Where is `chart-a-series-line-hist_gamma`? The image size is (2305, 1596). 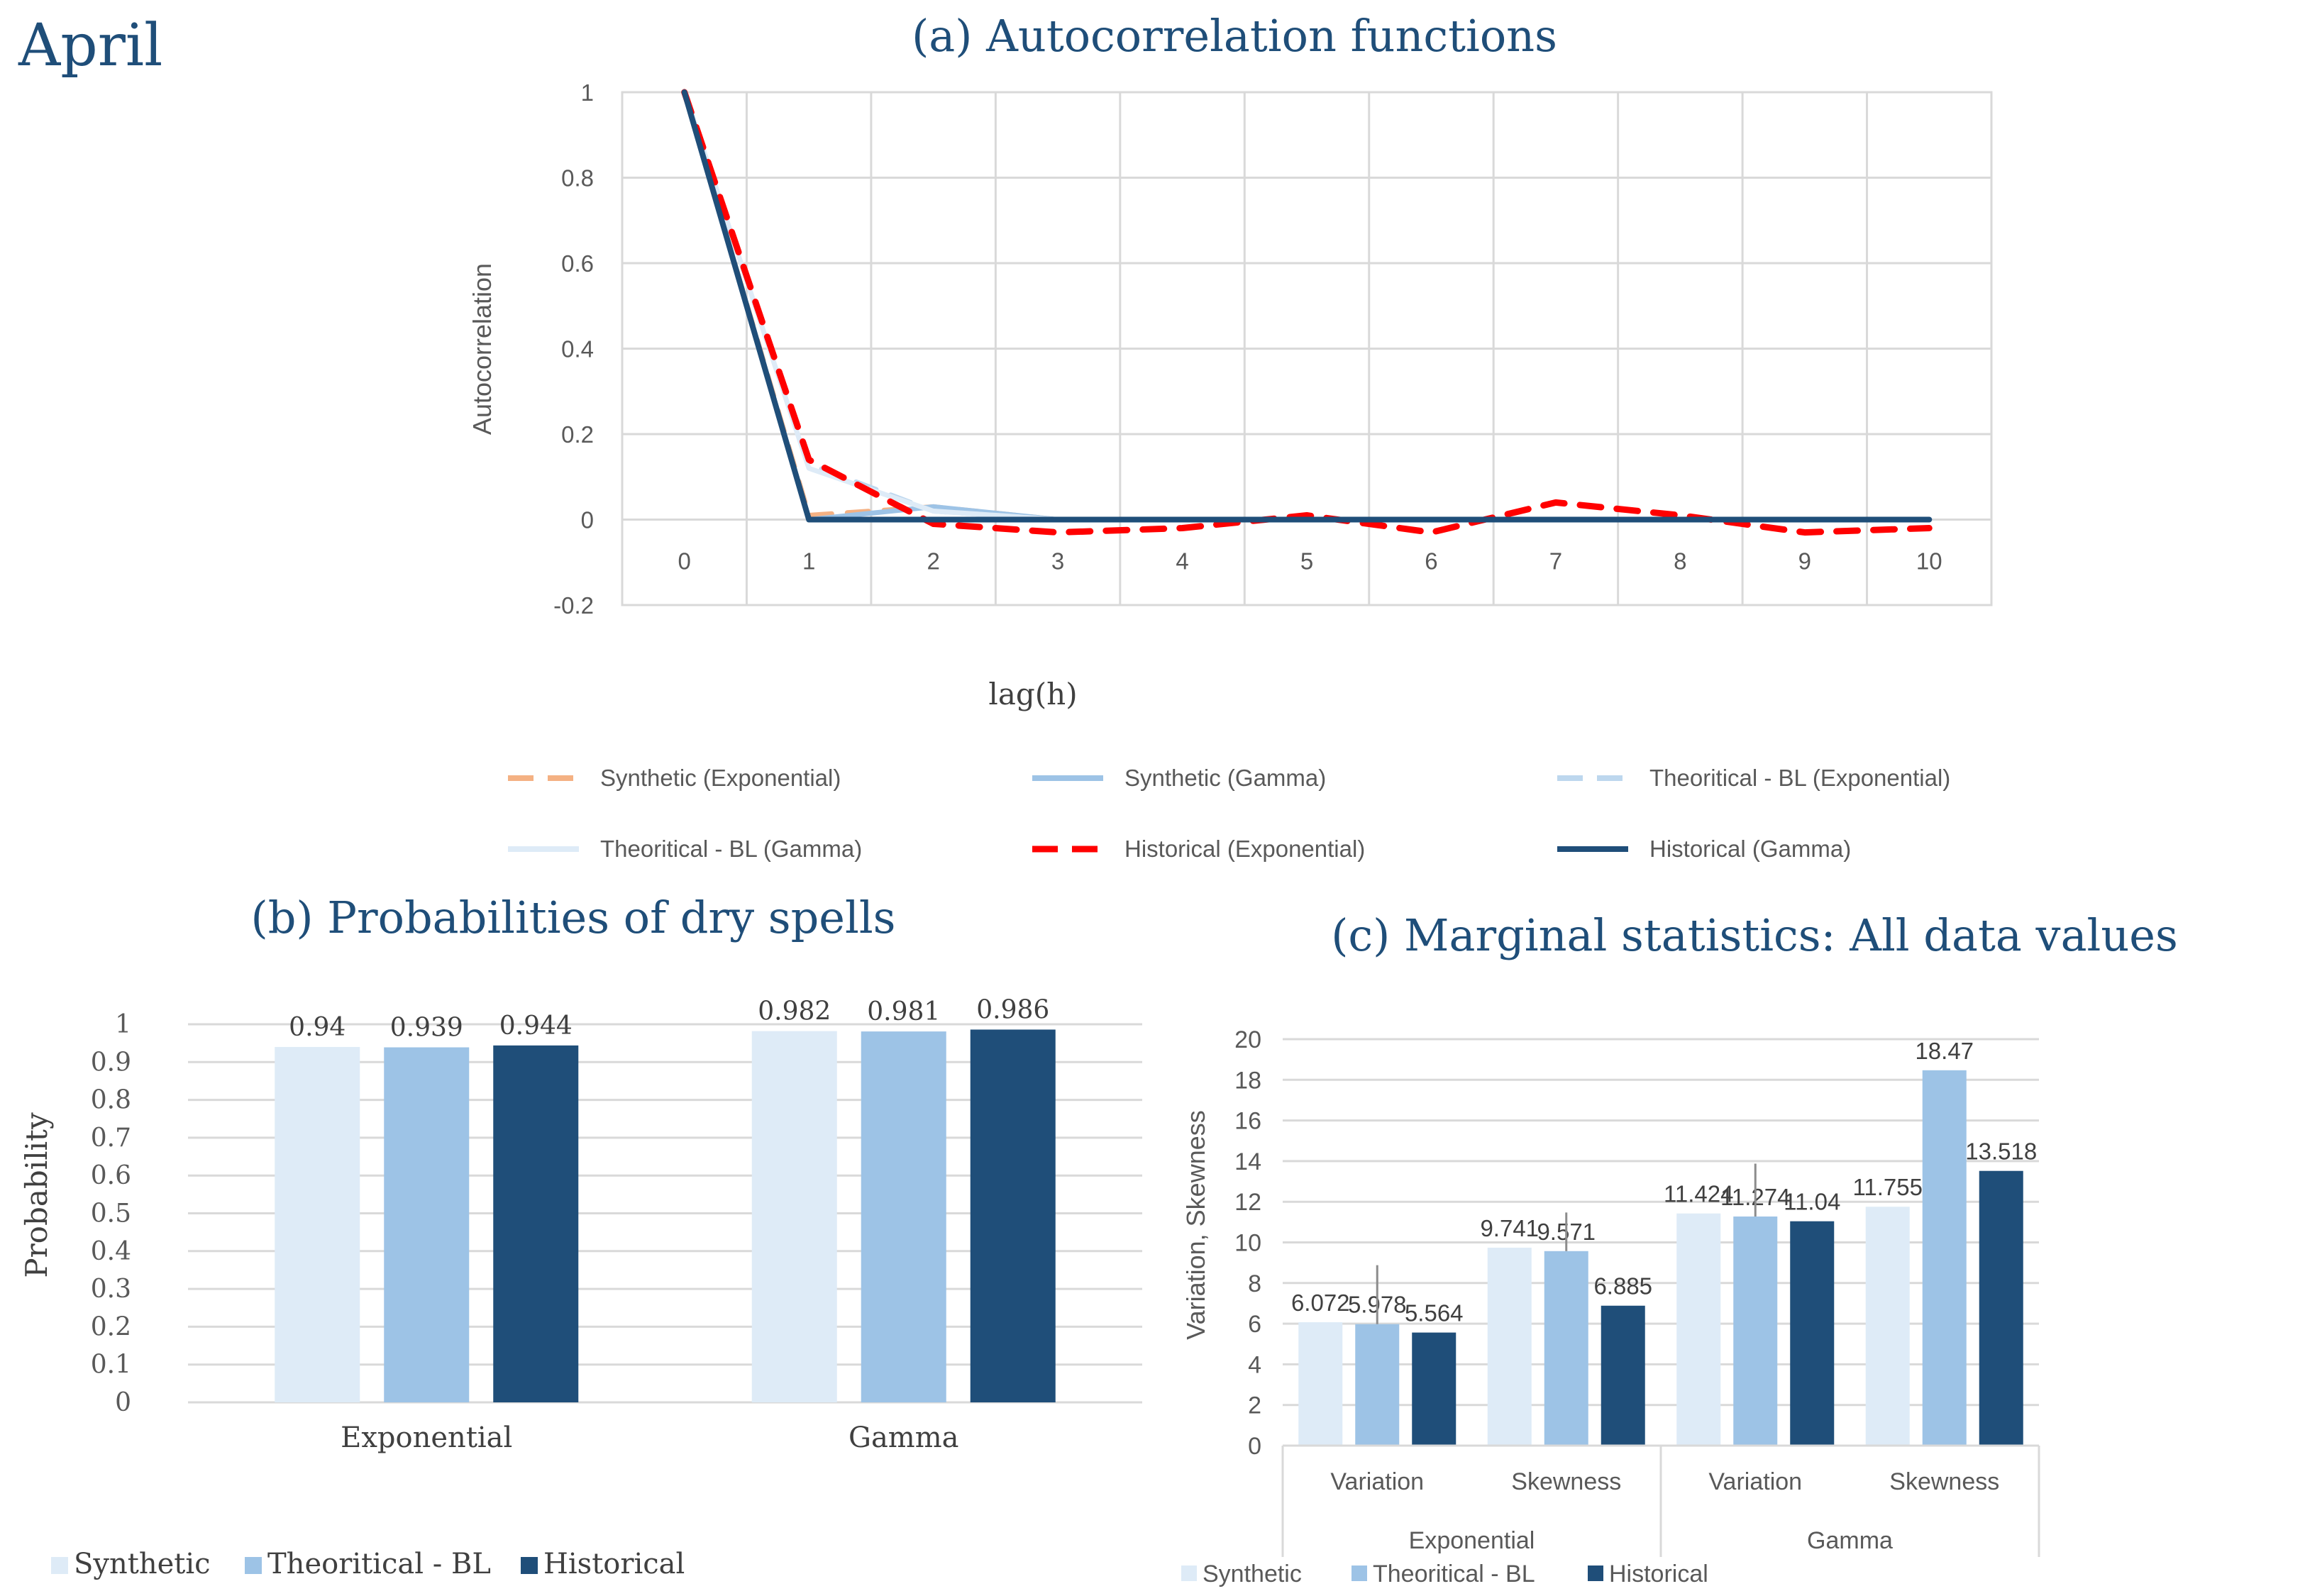 chart-a-series-line-hist_gamma is located at coordinates (1307, 306).